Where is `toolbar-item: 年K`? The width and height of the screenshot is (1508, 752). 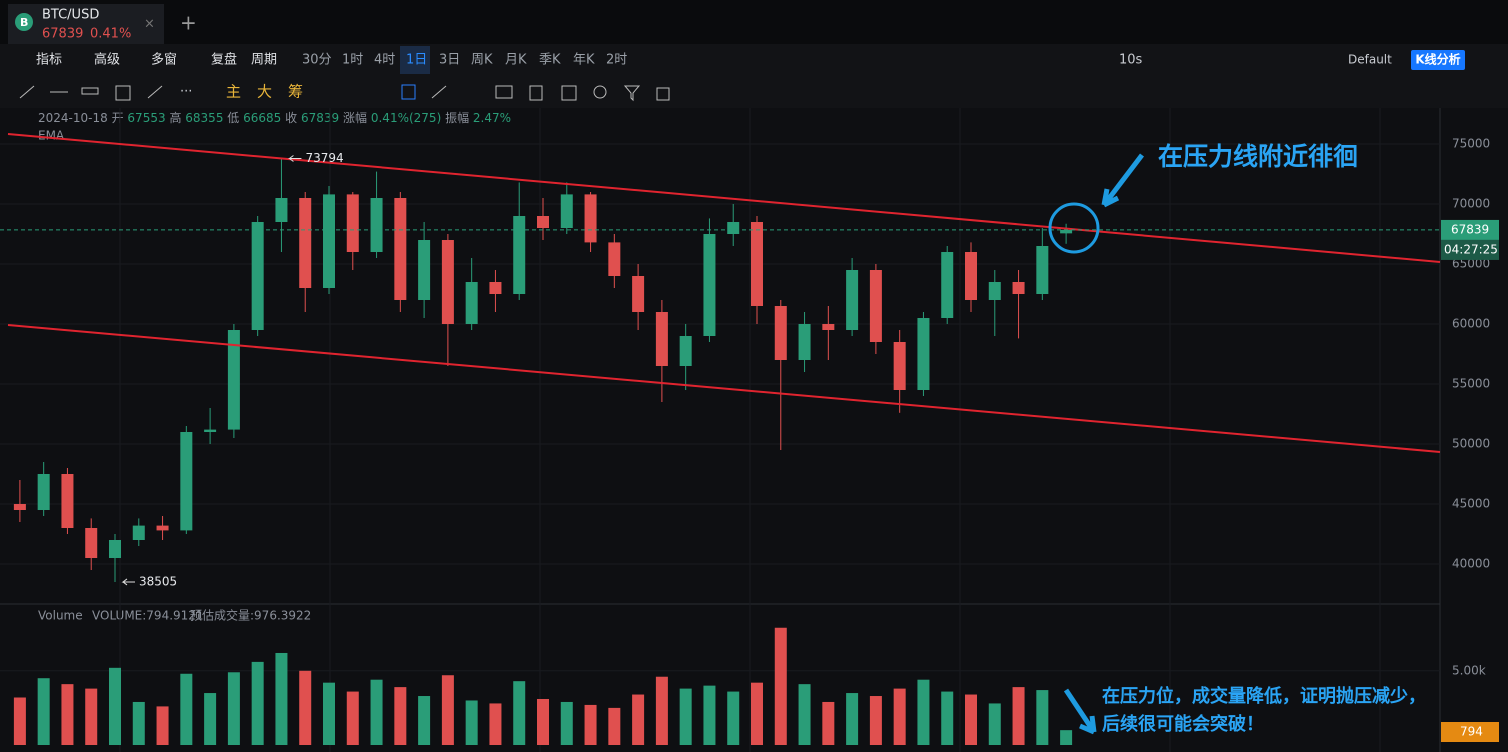 toolbar-item: 年K is located at coordinates (584, 60).